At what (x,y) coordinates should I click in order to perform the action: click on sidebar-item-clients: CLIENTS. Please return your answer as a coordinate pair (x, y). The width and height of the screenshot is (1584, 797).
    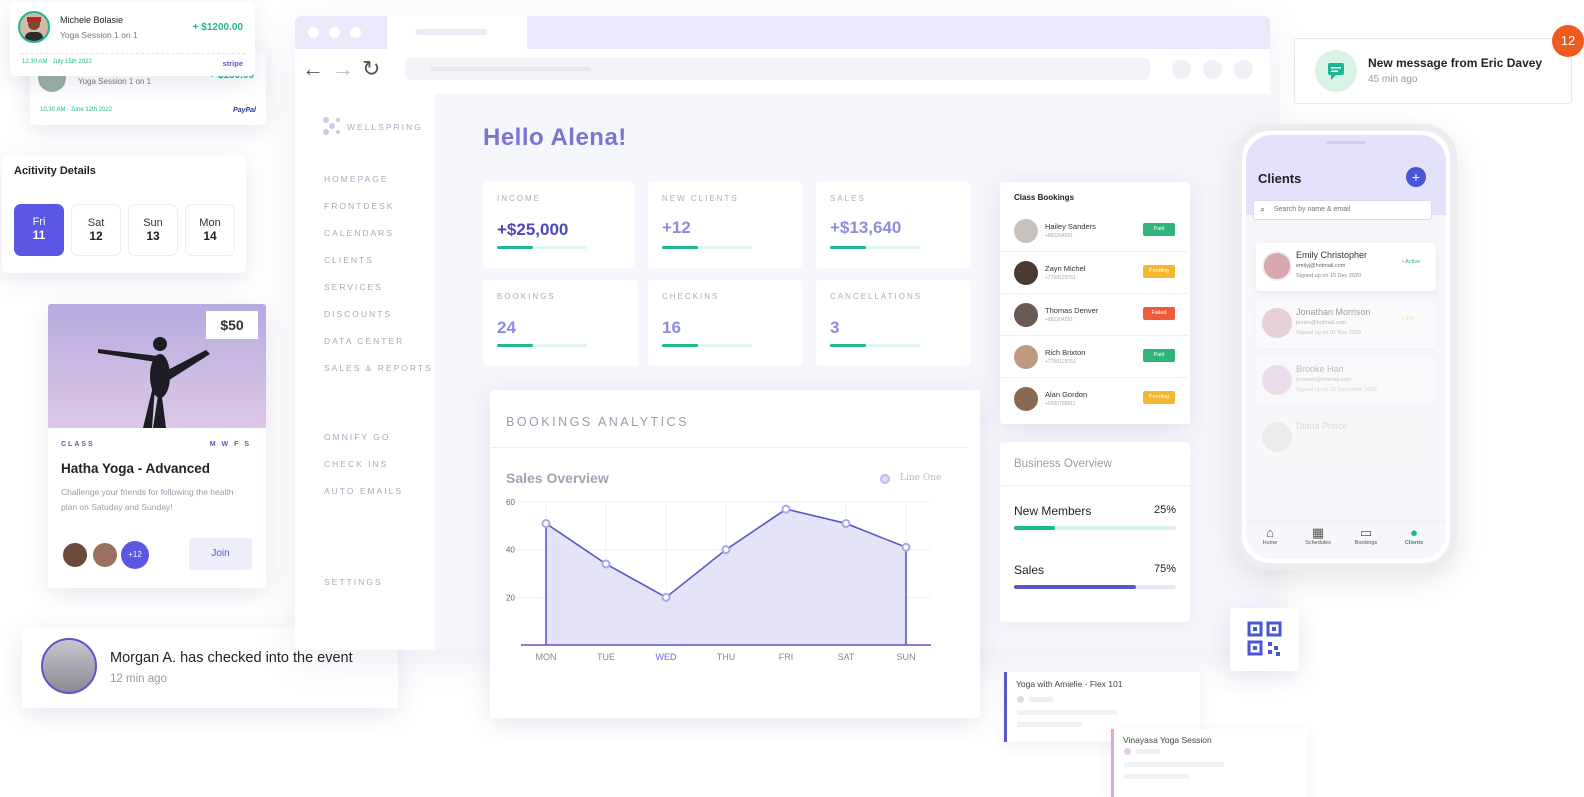
    Looking at the image, I should click on (349, 260).